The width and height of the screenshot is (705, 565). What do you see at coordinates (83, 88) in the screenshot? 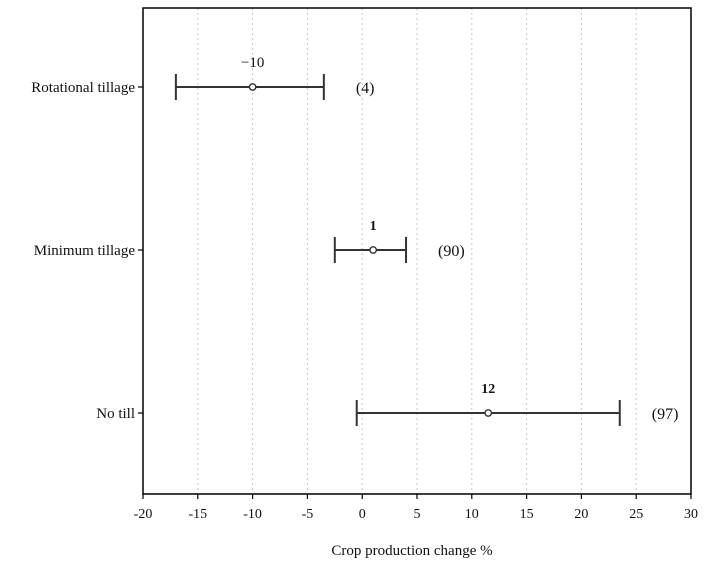
I see `category-label: Rotational tillage` at bounding box center [83, 88].